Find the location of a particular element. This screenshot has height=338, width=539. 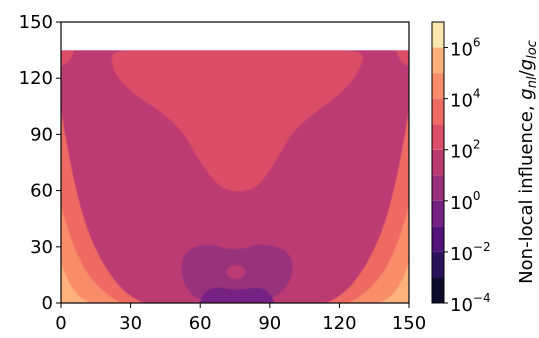

colorbar-frame is located at coordinates (438, 162).